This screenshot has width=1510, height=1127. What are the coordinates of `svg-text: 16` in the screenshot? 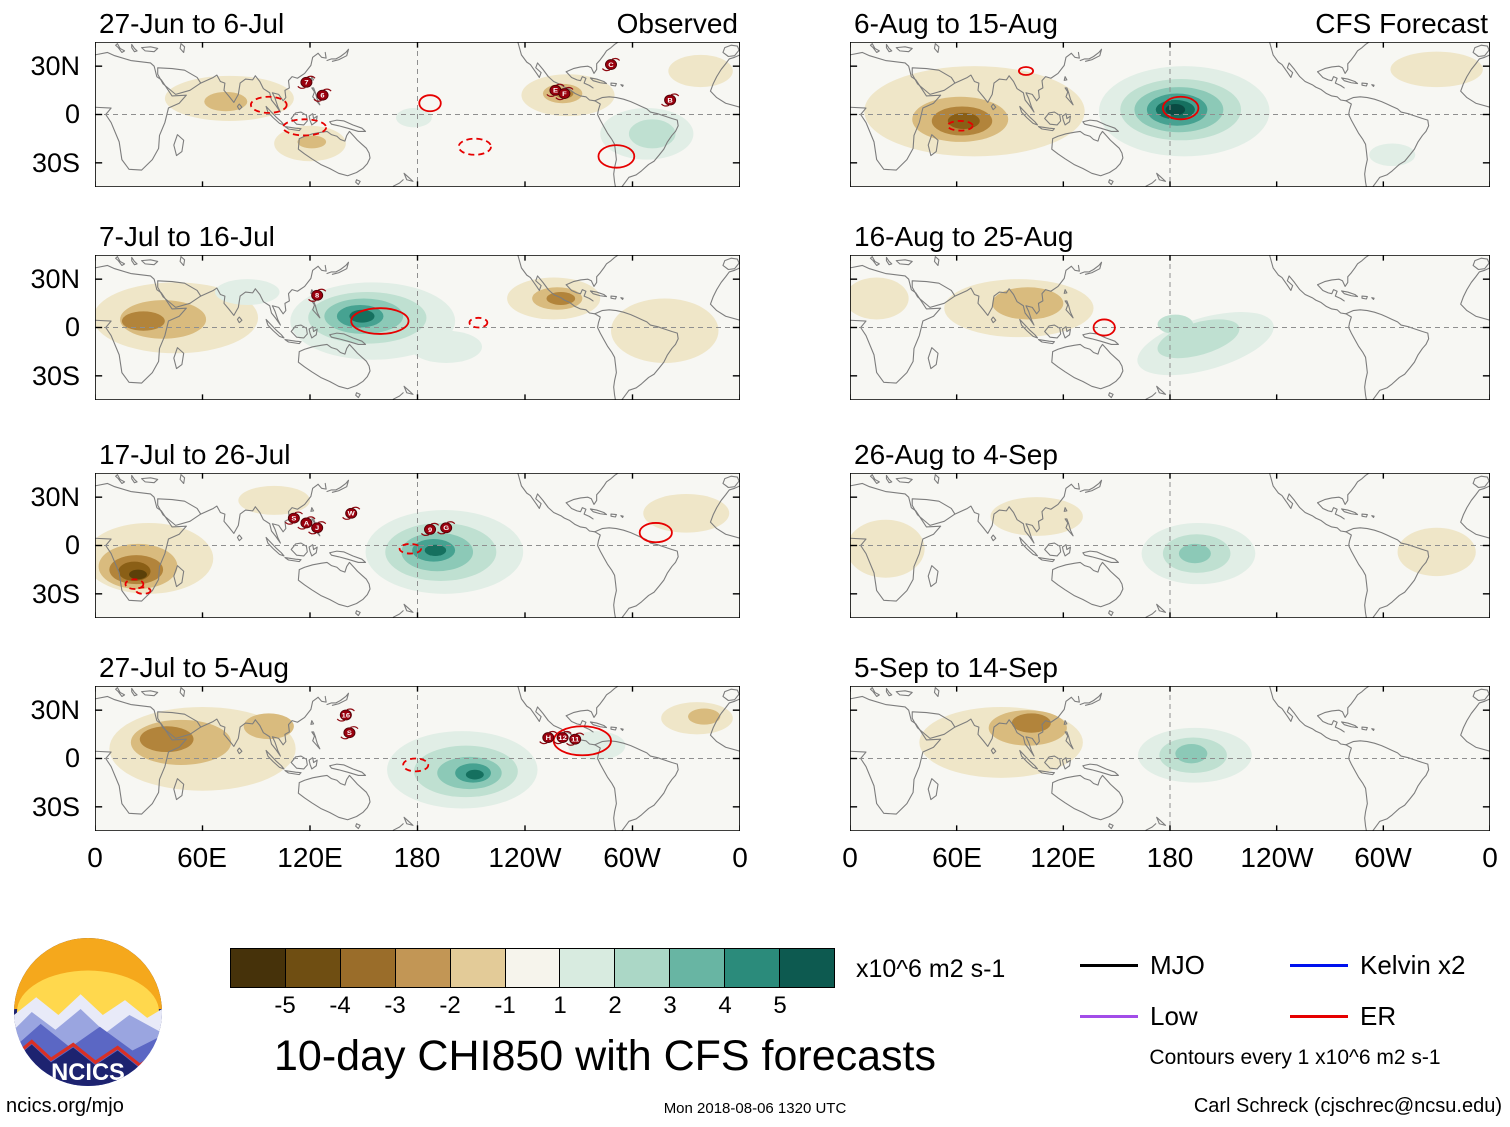 It's located at (346, 716).